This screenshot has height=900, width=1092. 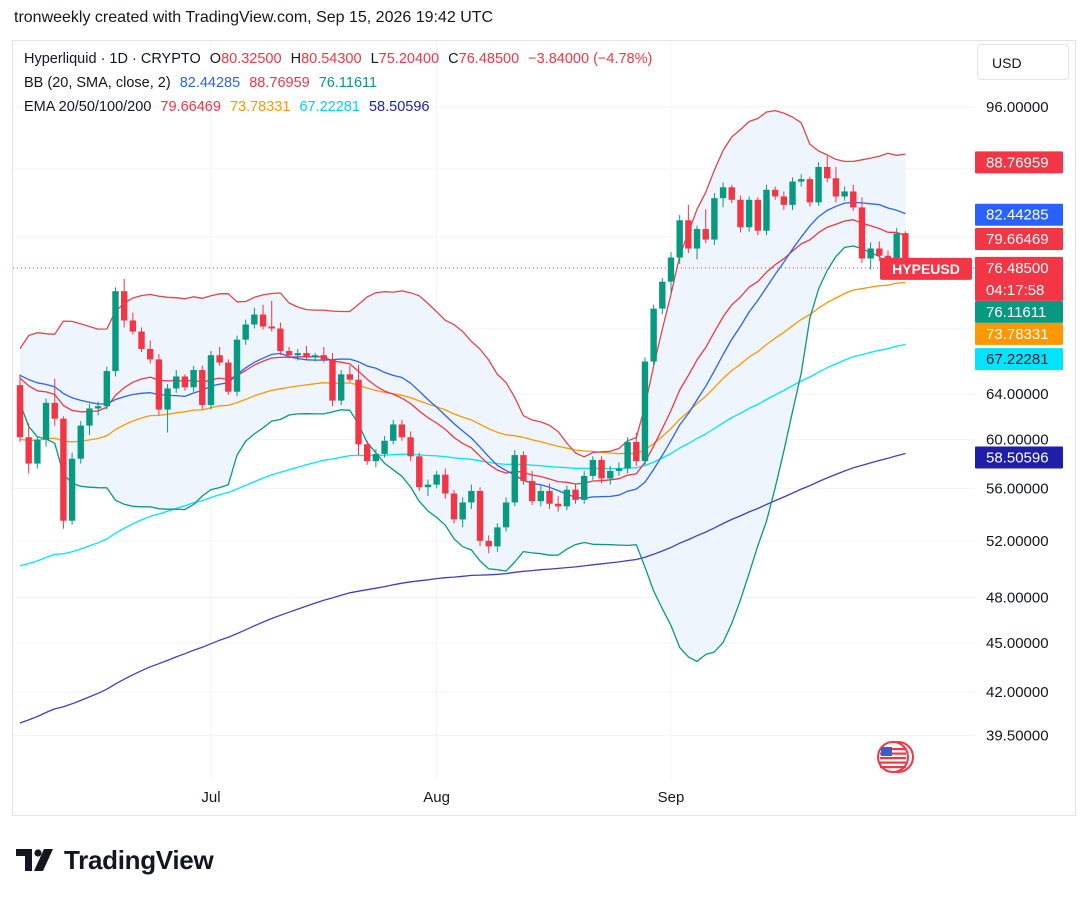 What do you see at coordinates (1019, 311) in the screenshot?
I see `price-label-bb_lower: 76.11611` at bounding box center [1019, 311].